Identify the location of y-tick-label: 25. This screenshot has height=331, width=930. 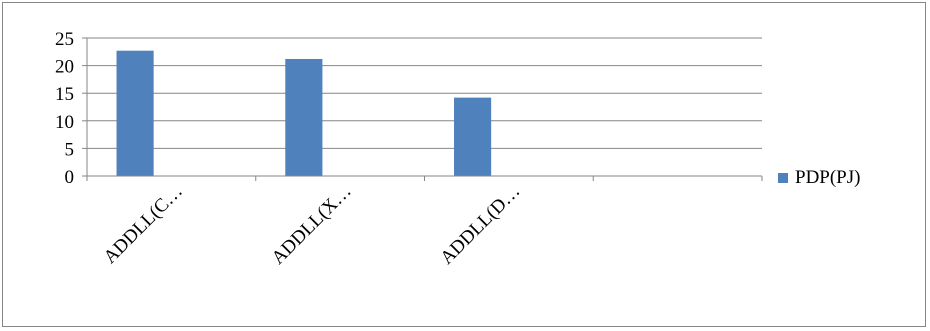
(64, 39).